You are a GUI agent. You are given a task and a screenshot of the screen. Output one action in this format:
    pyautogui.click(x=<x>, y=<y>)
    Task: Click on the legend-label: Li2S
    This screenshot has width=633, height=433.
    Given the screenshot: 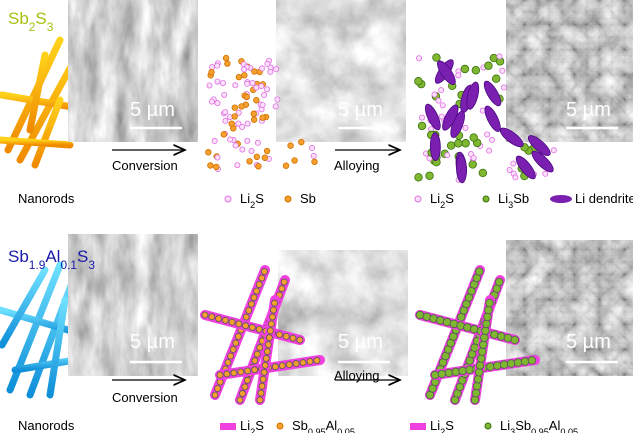 What is the action you would take?
    pyautogui.click(x=252, y=425)
    